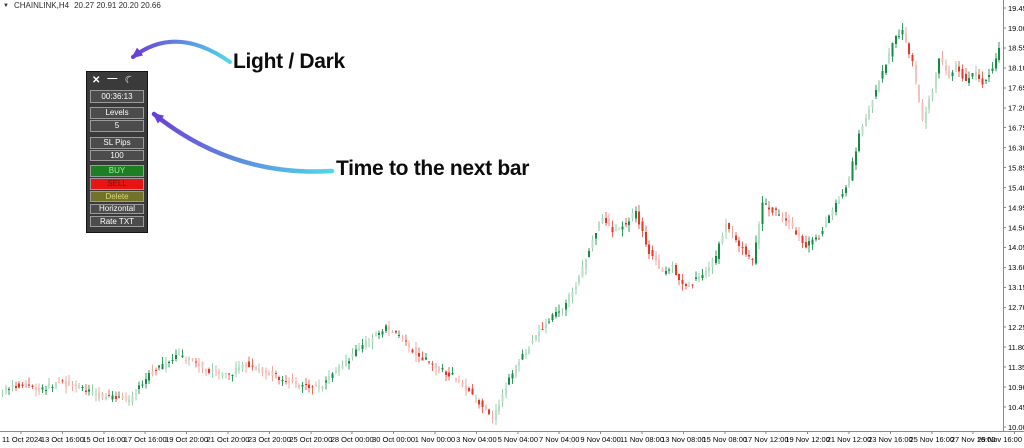 The image size is (1024, 448). I want to click on sell-button: SELL, so click(117, 184).